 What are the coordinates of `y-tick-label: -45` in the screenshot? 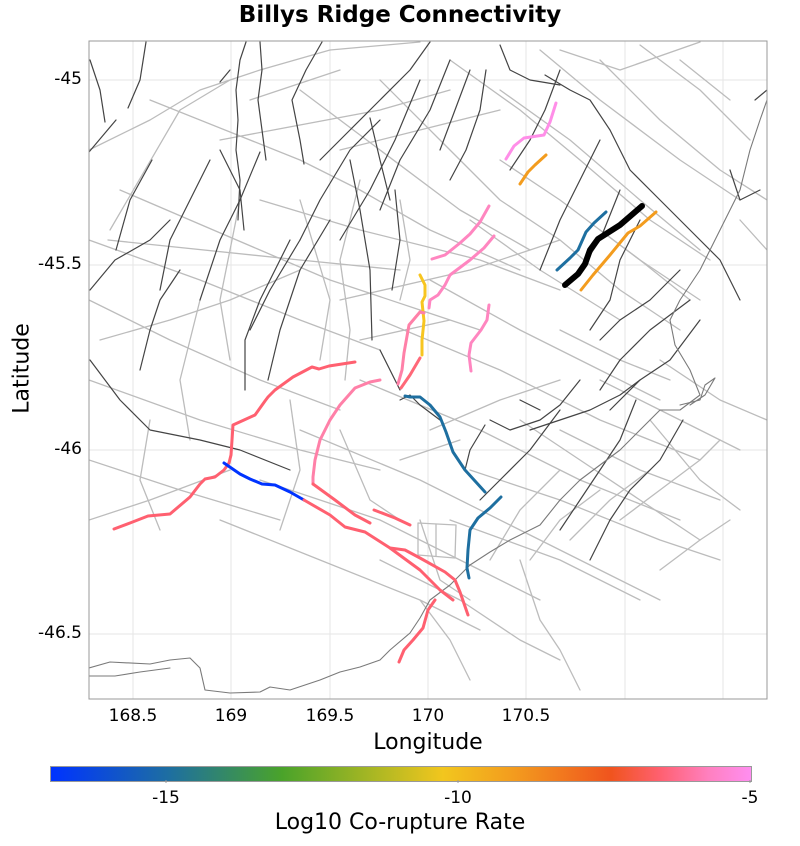 It's located at (68, 79).